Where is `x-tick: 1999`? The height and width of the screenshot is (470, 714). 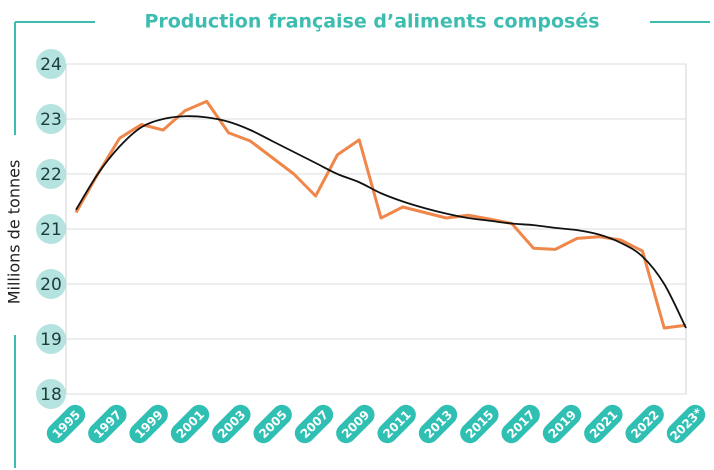
x-tick: 1999 is located at coordinates (148, 424).